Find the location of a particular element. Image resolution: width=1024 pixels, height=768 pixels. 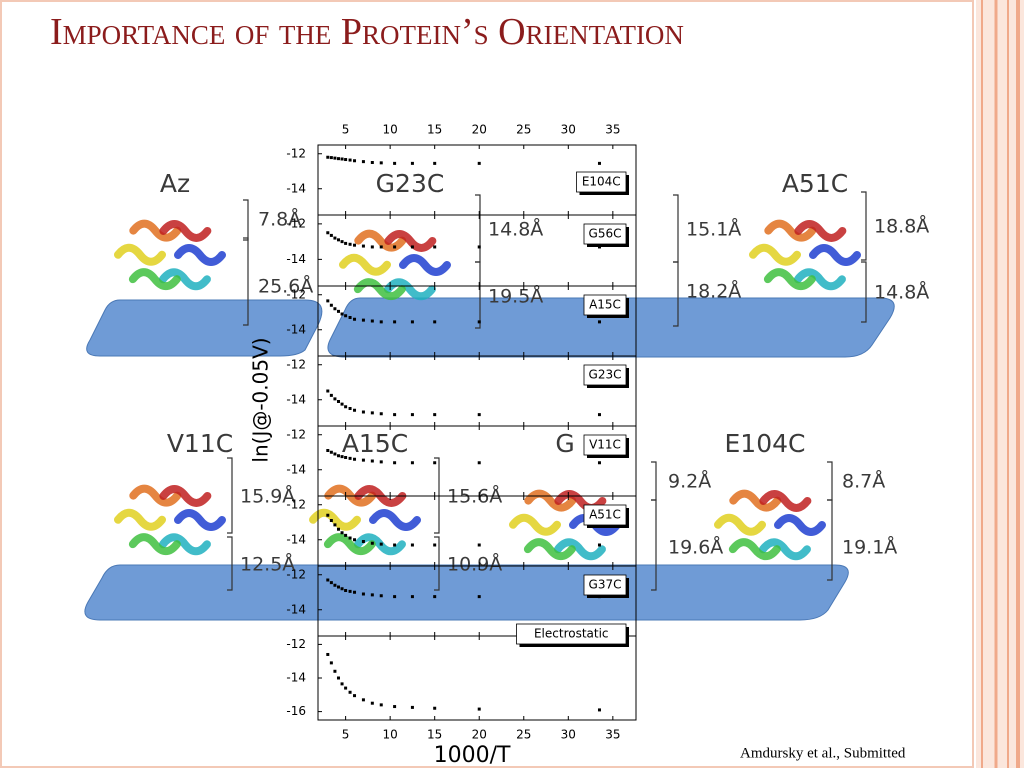

x-tick-label: 30 is located at coordinates (568, 130).